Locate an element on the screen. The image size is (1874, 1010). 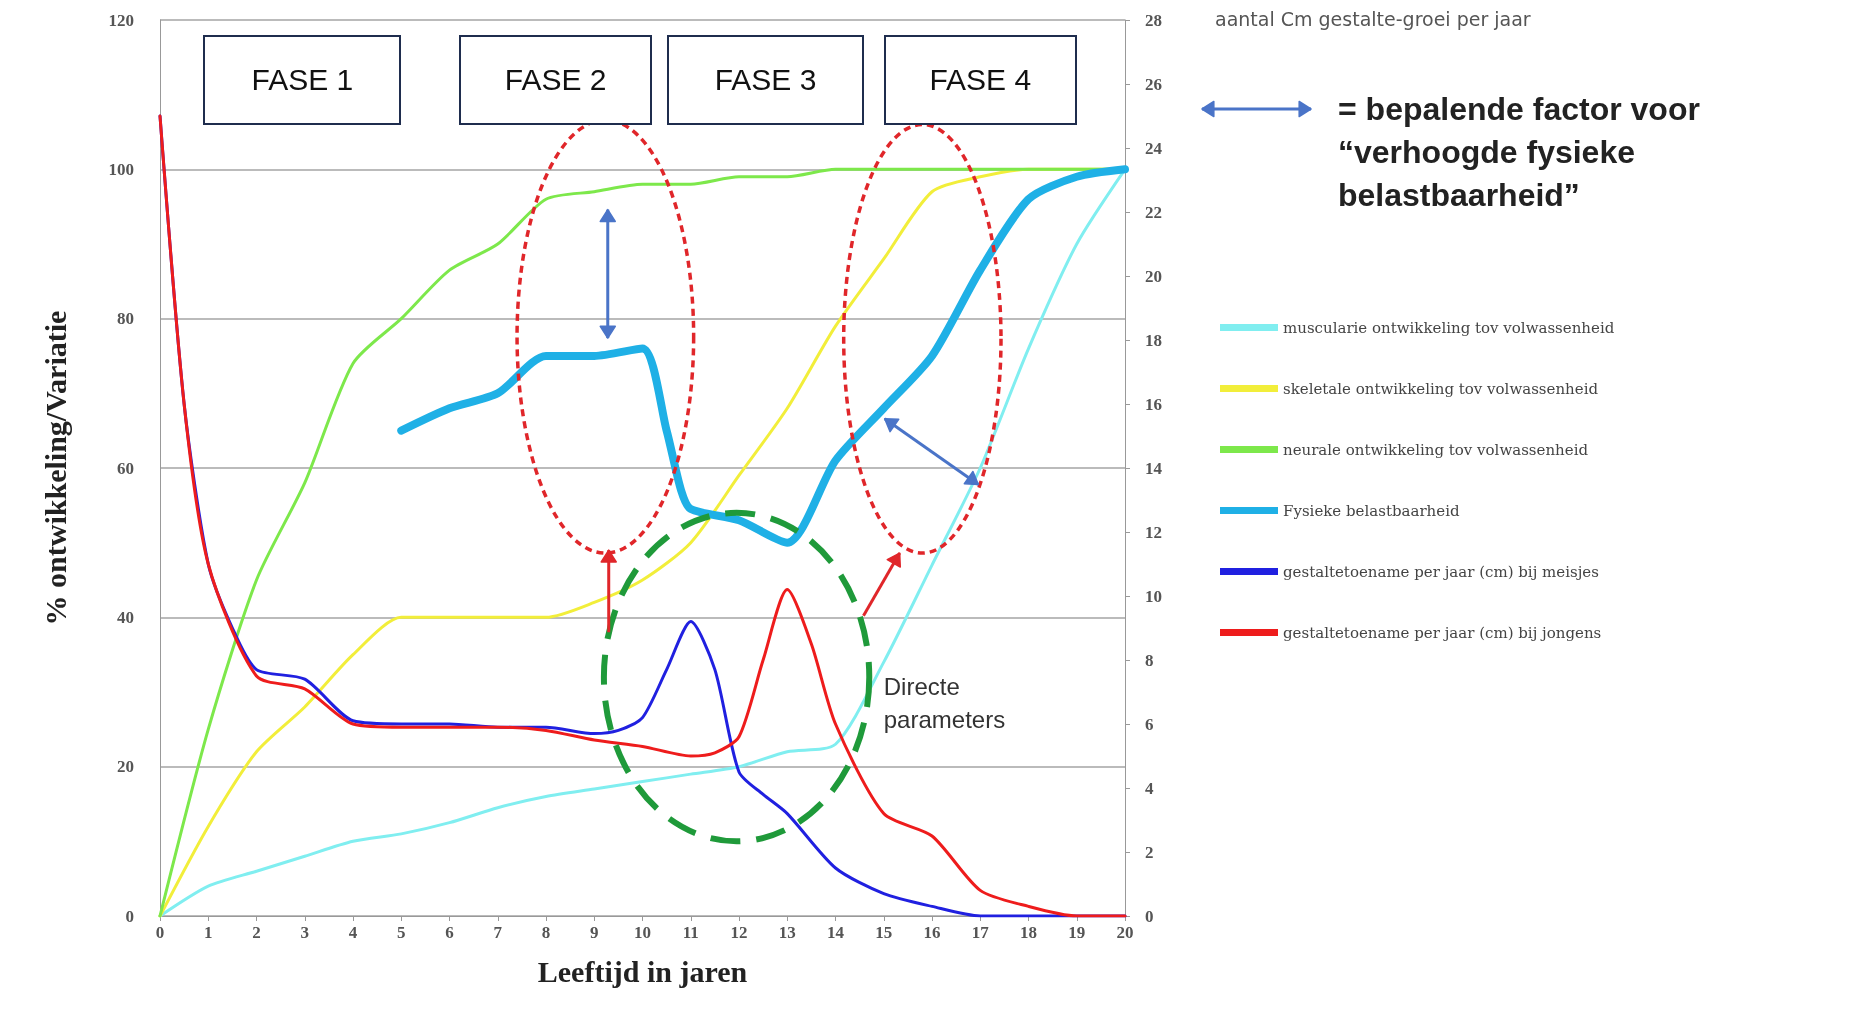
x-tick-label: 3 is located at coordinates (304, 932).